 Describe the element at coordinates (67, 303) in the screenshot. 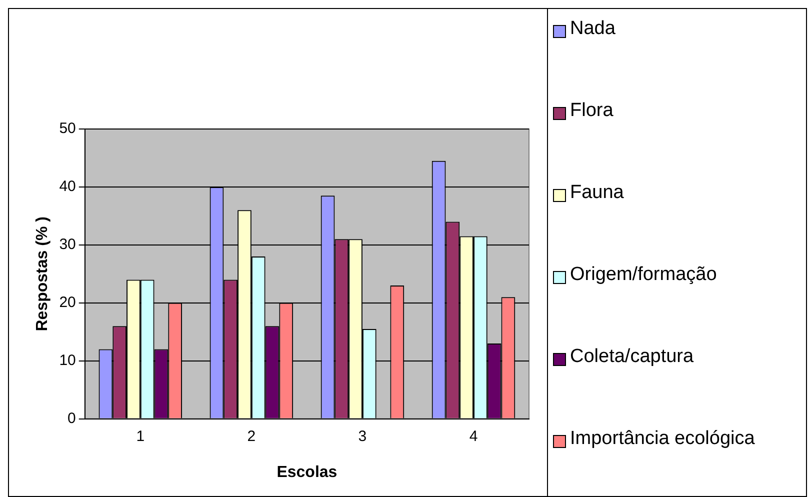

I see `y-tick-label: 20` at that location.